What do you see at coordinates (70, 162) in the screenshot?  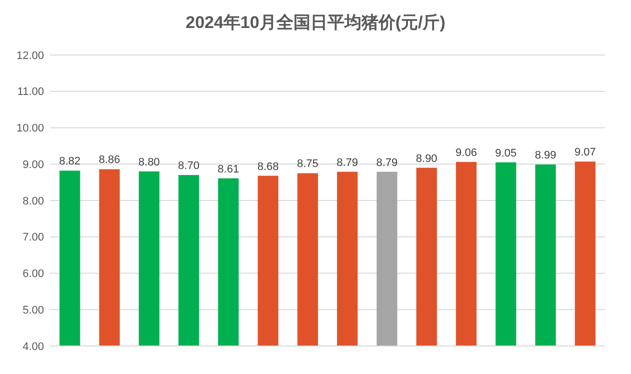 I see `data-label: 8.82` at bounding box center [70, 162].